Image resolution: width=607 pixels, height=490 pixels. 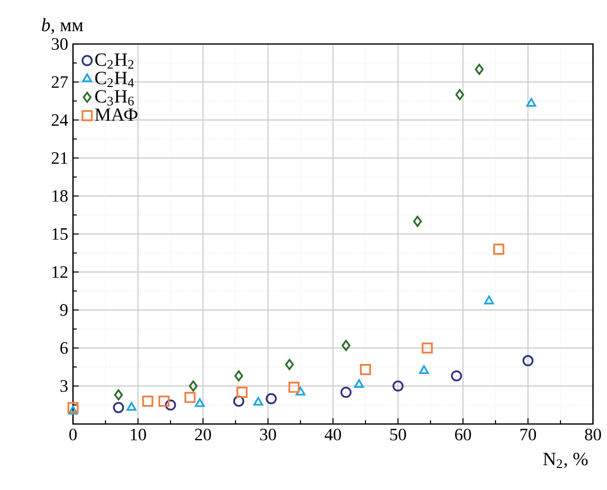 I want to click on legend-label: МАФ, so click(x=116, y=114).